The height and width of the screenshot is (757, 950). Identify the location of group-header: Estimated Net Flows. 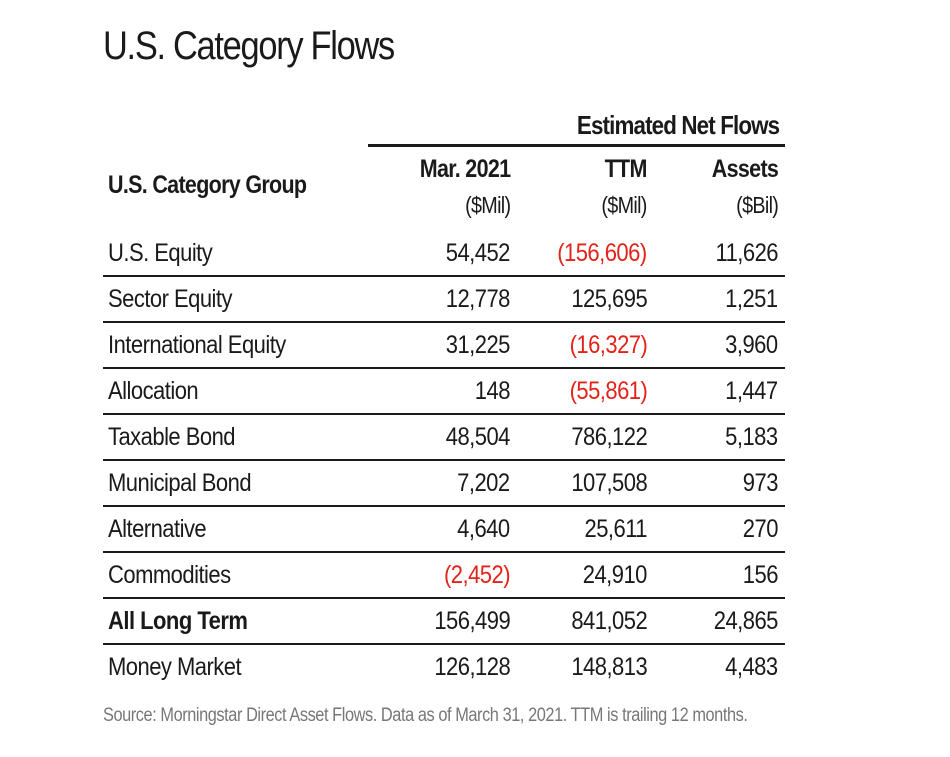
(576, 128).